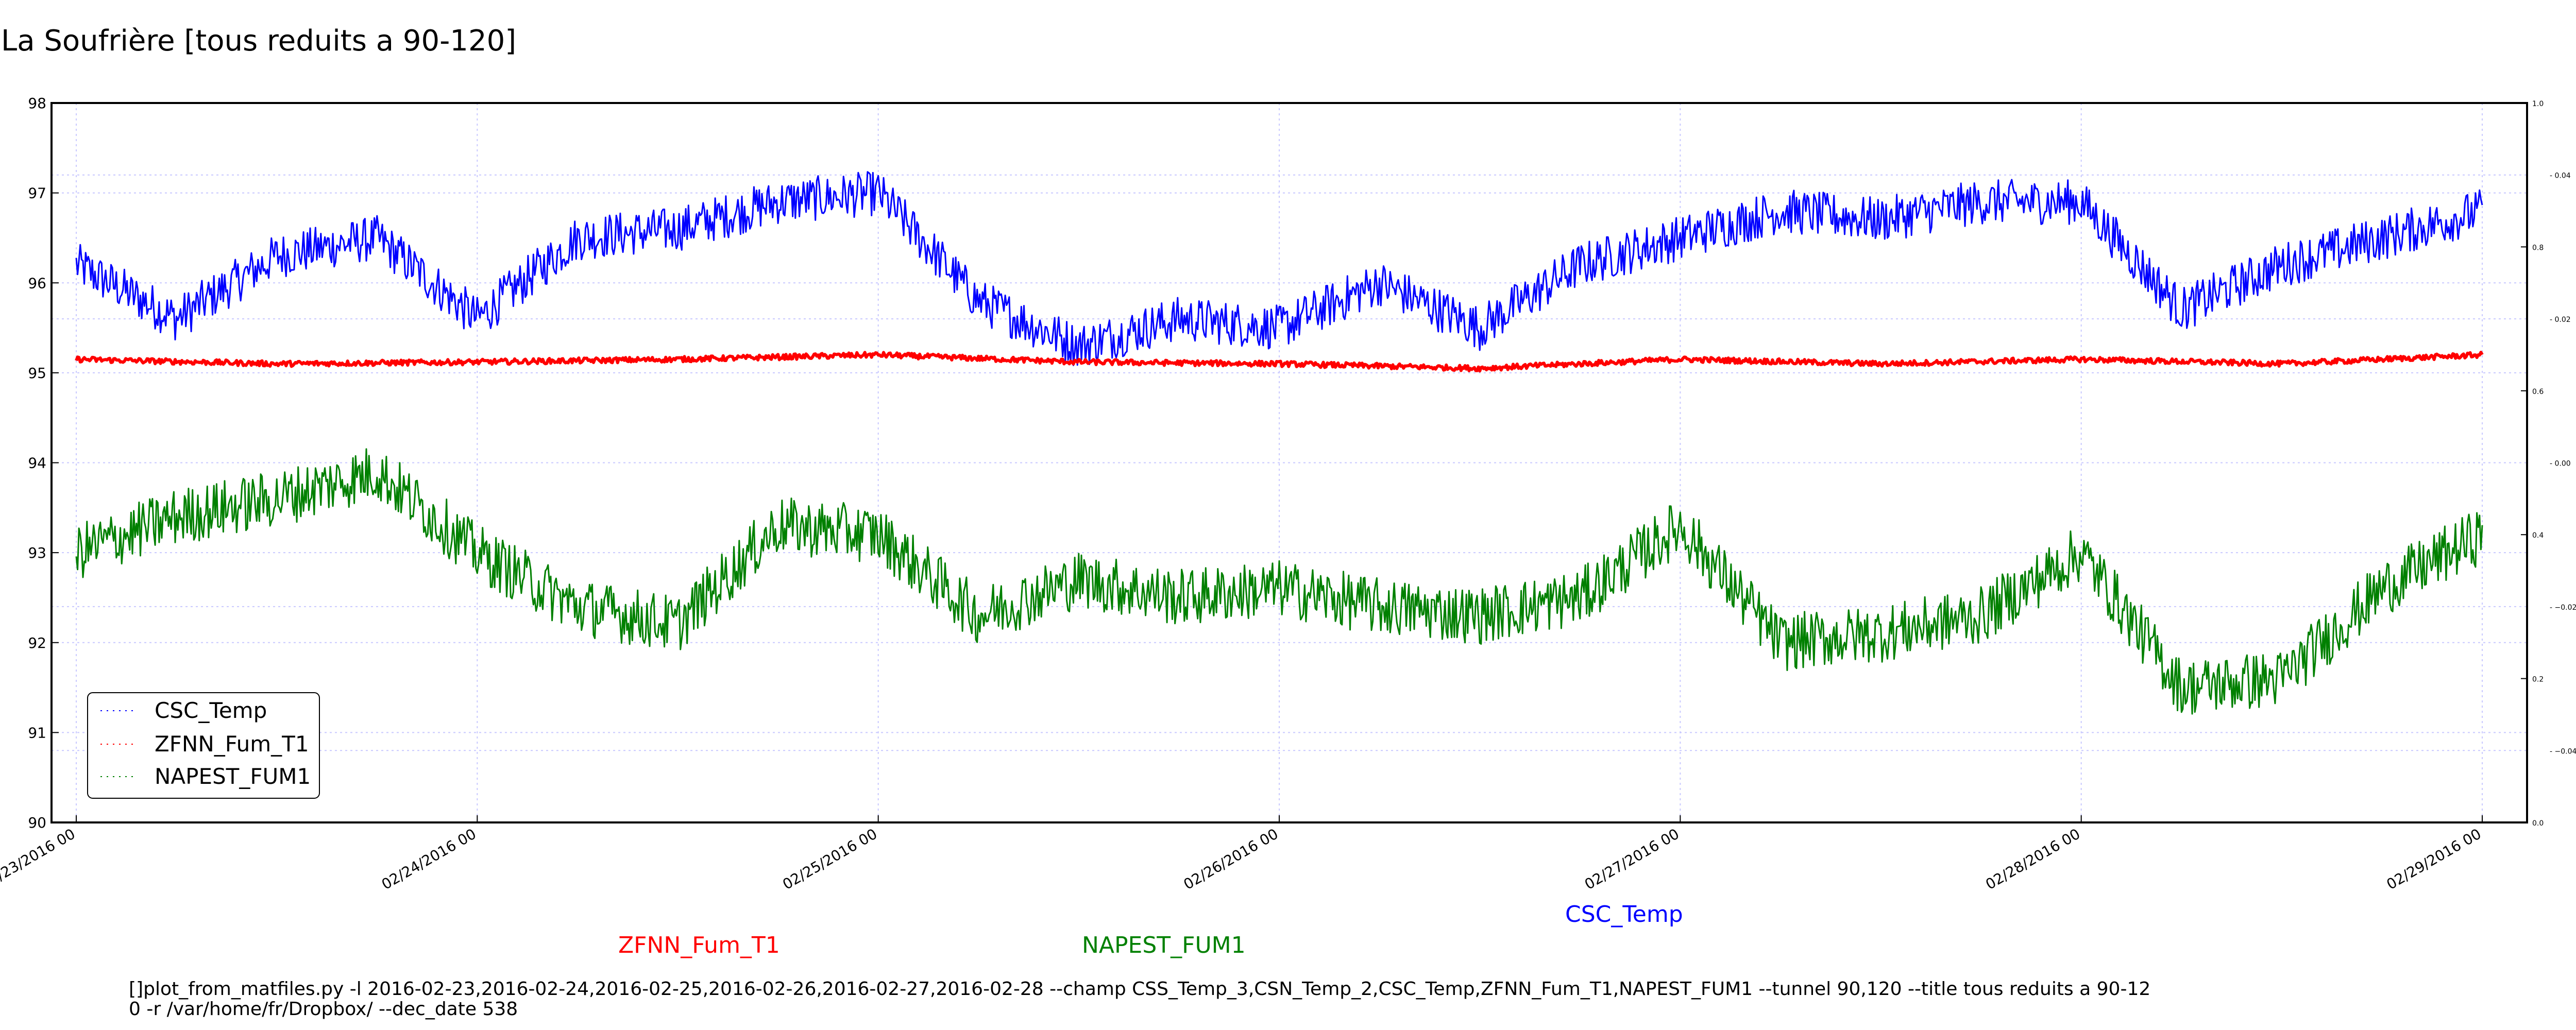 The image size is (2576, 1030). Describe the element at coordinates (2434, 859) in the screenshot. I see `x-tick-label: 02/29/2016 00` at that location.